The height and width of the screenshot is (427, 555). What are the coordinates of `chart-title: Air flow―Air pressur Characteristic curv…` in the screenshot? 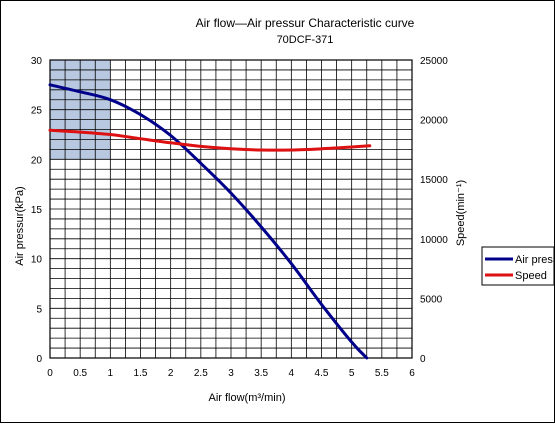 It's located at (305, 23).